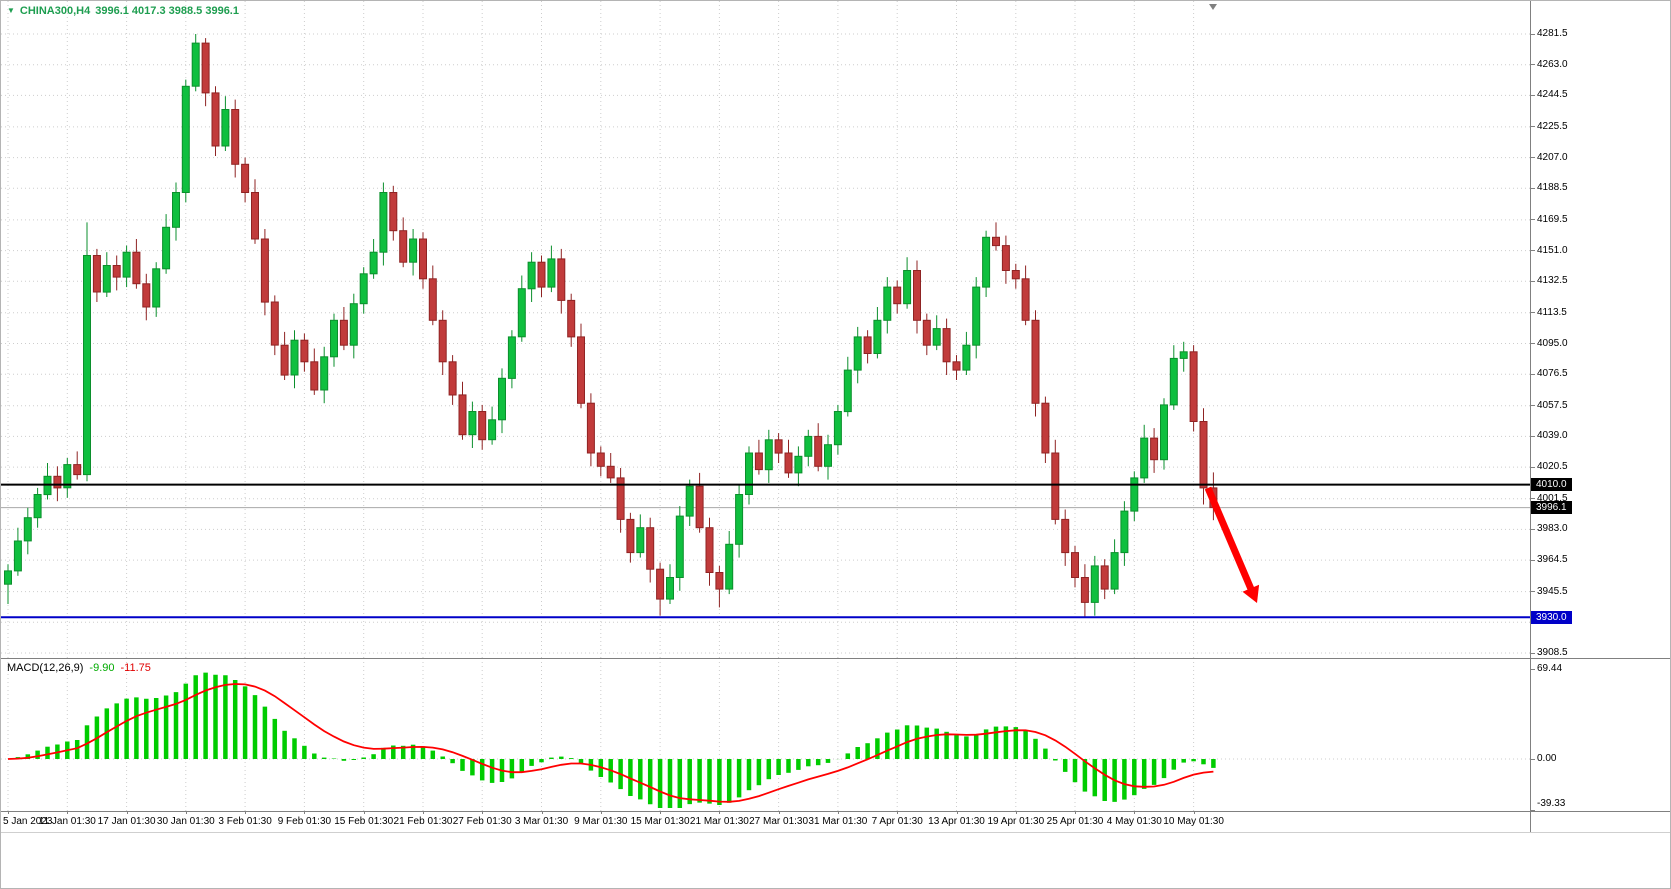 The width and height of the screenshot is (1671, 889). What do you see at coordinates (304, 821) in the screenshot?
I see `time-axis-label: 9 Feb 01:30` at bounding box center [304, 821].